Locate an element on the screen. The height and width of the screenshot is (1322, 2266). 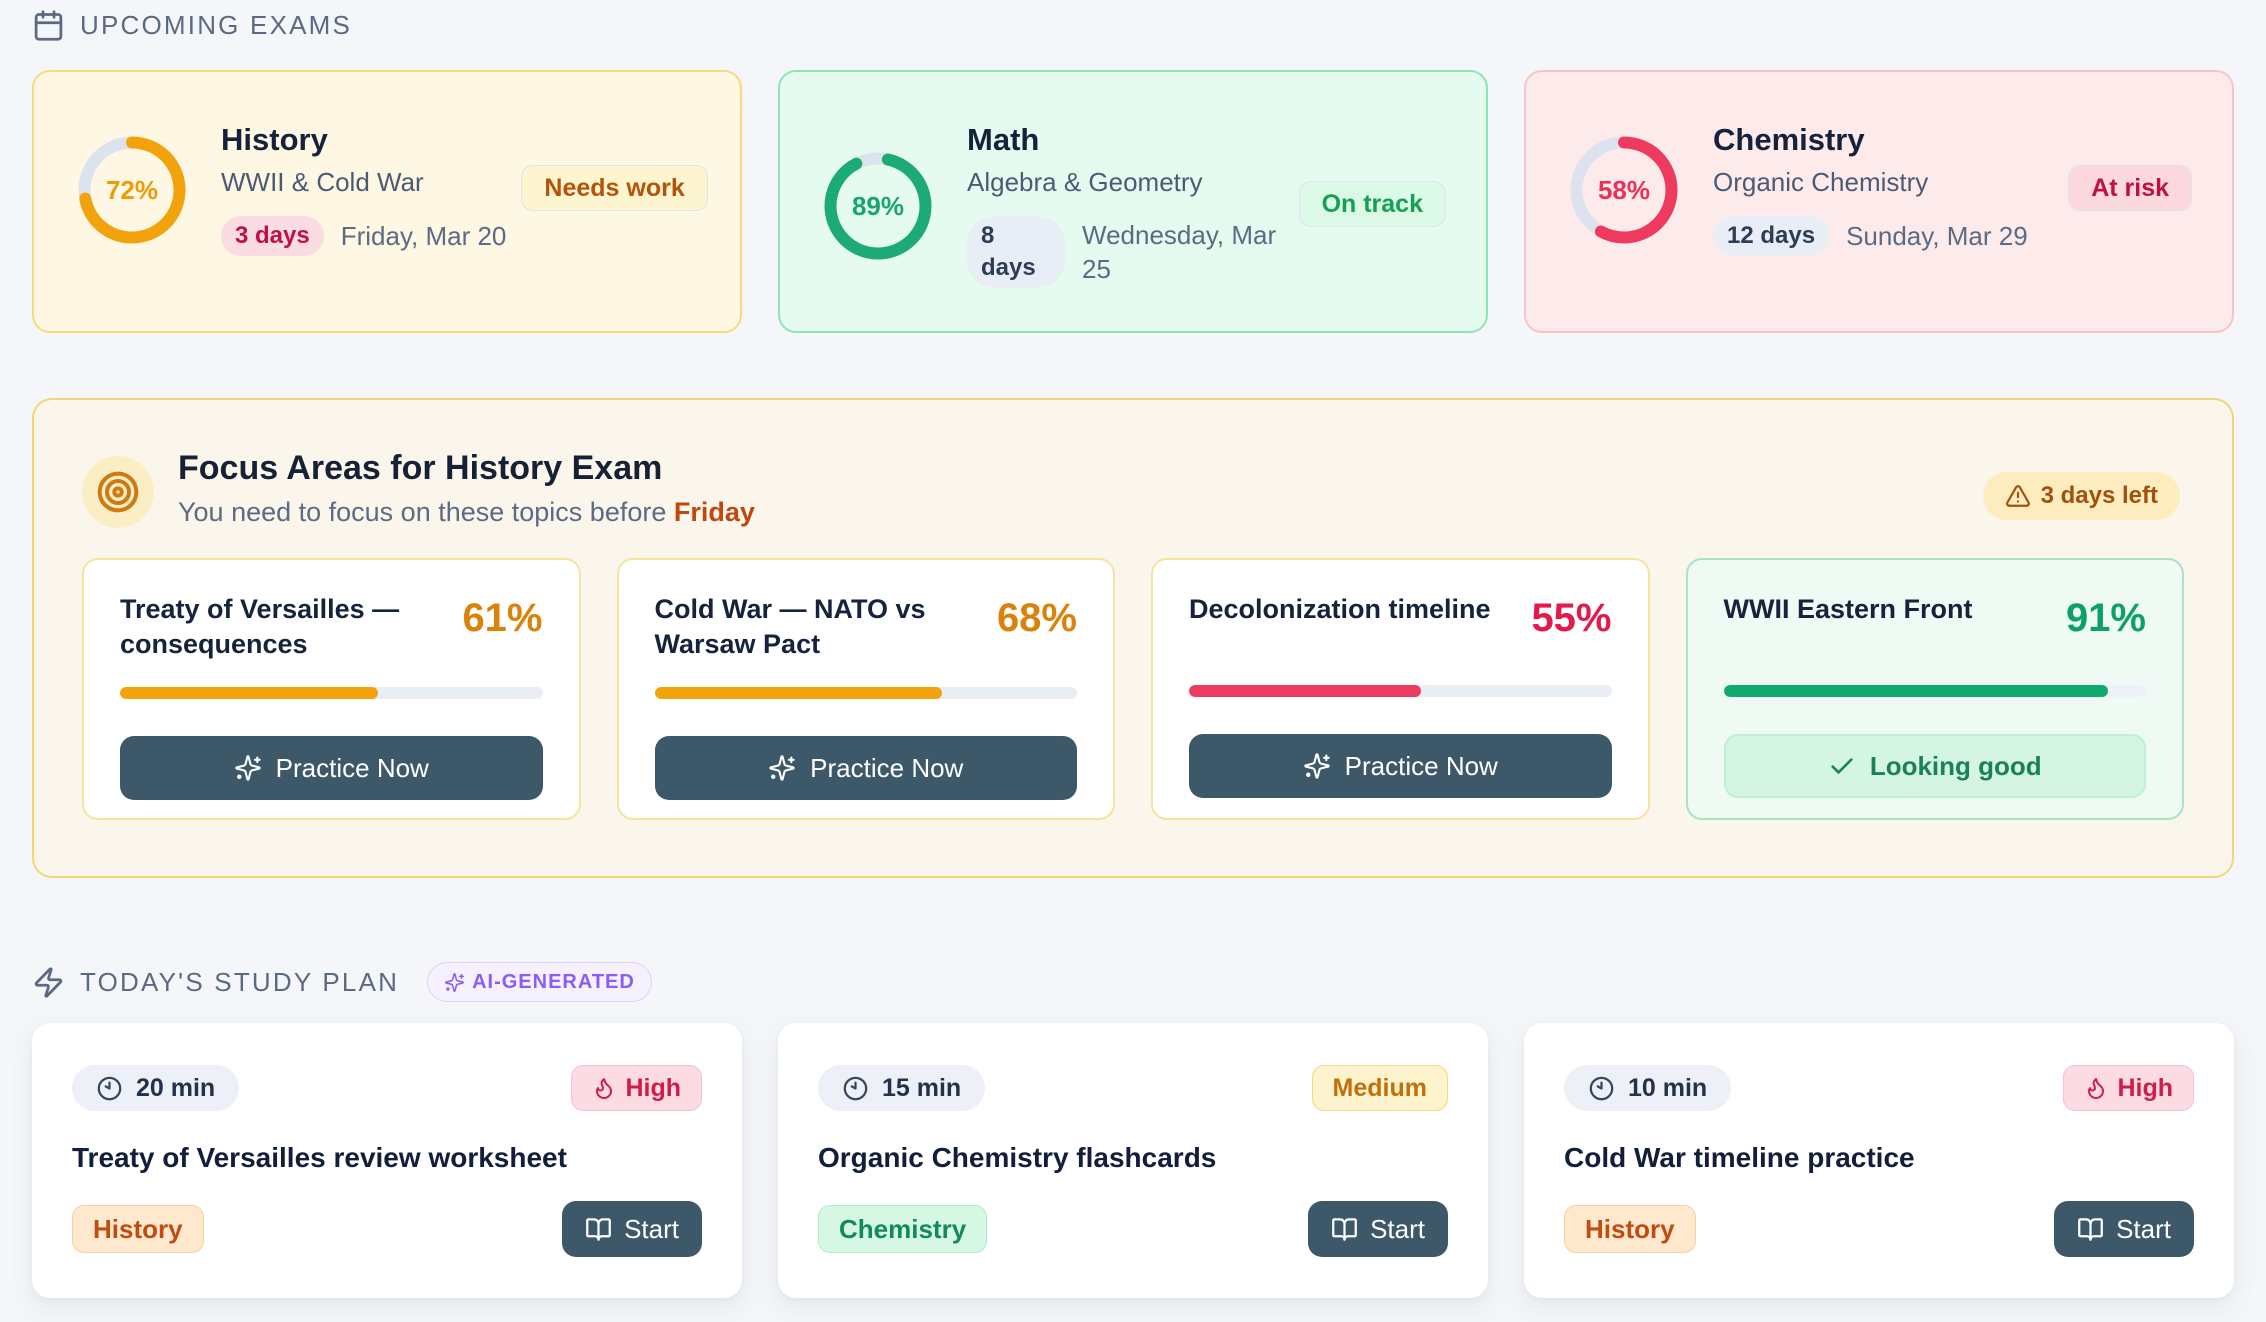
svg-text: 72% is located at coordinates (132, 190).